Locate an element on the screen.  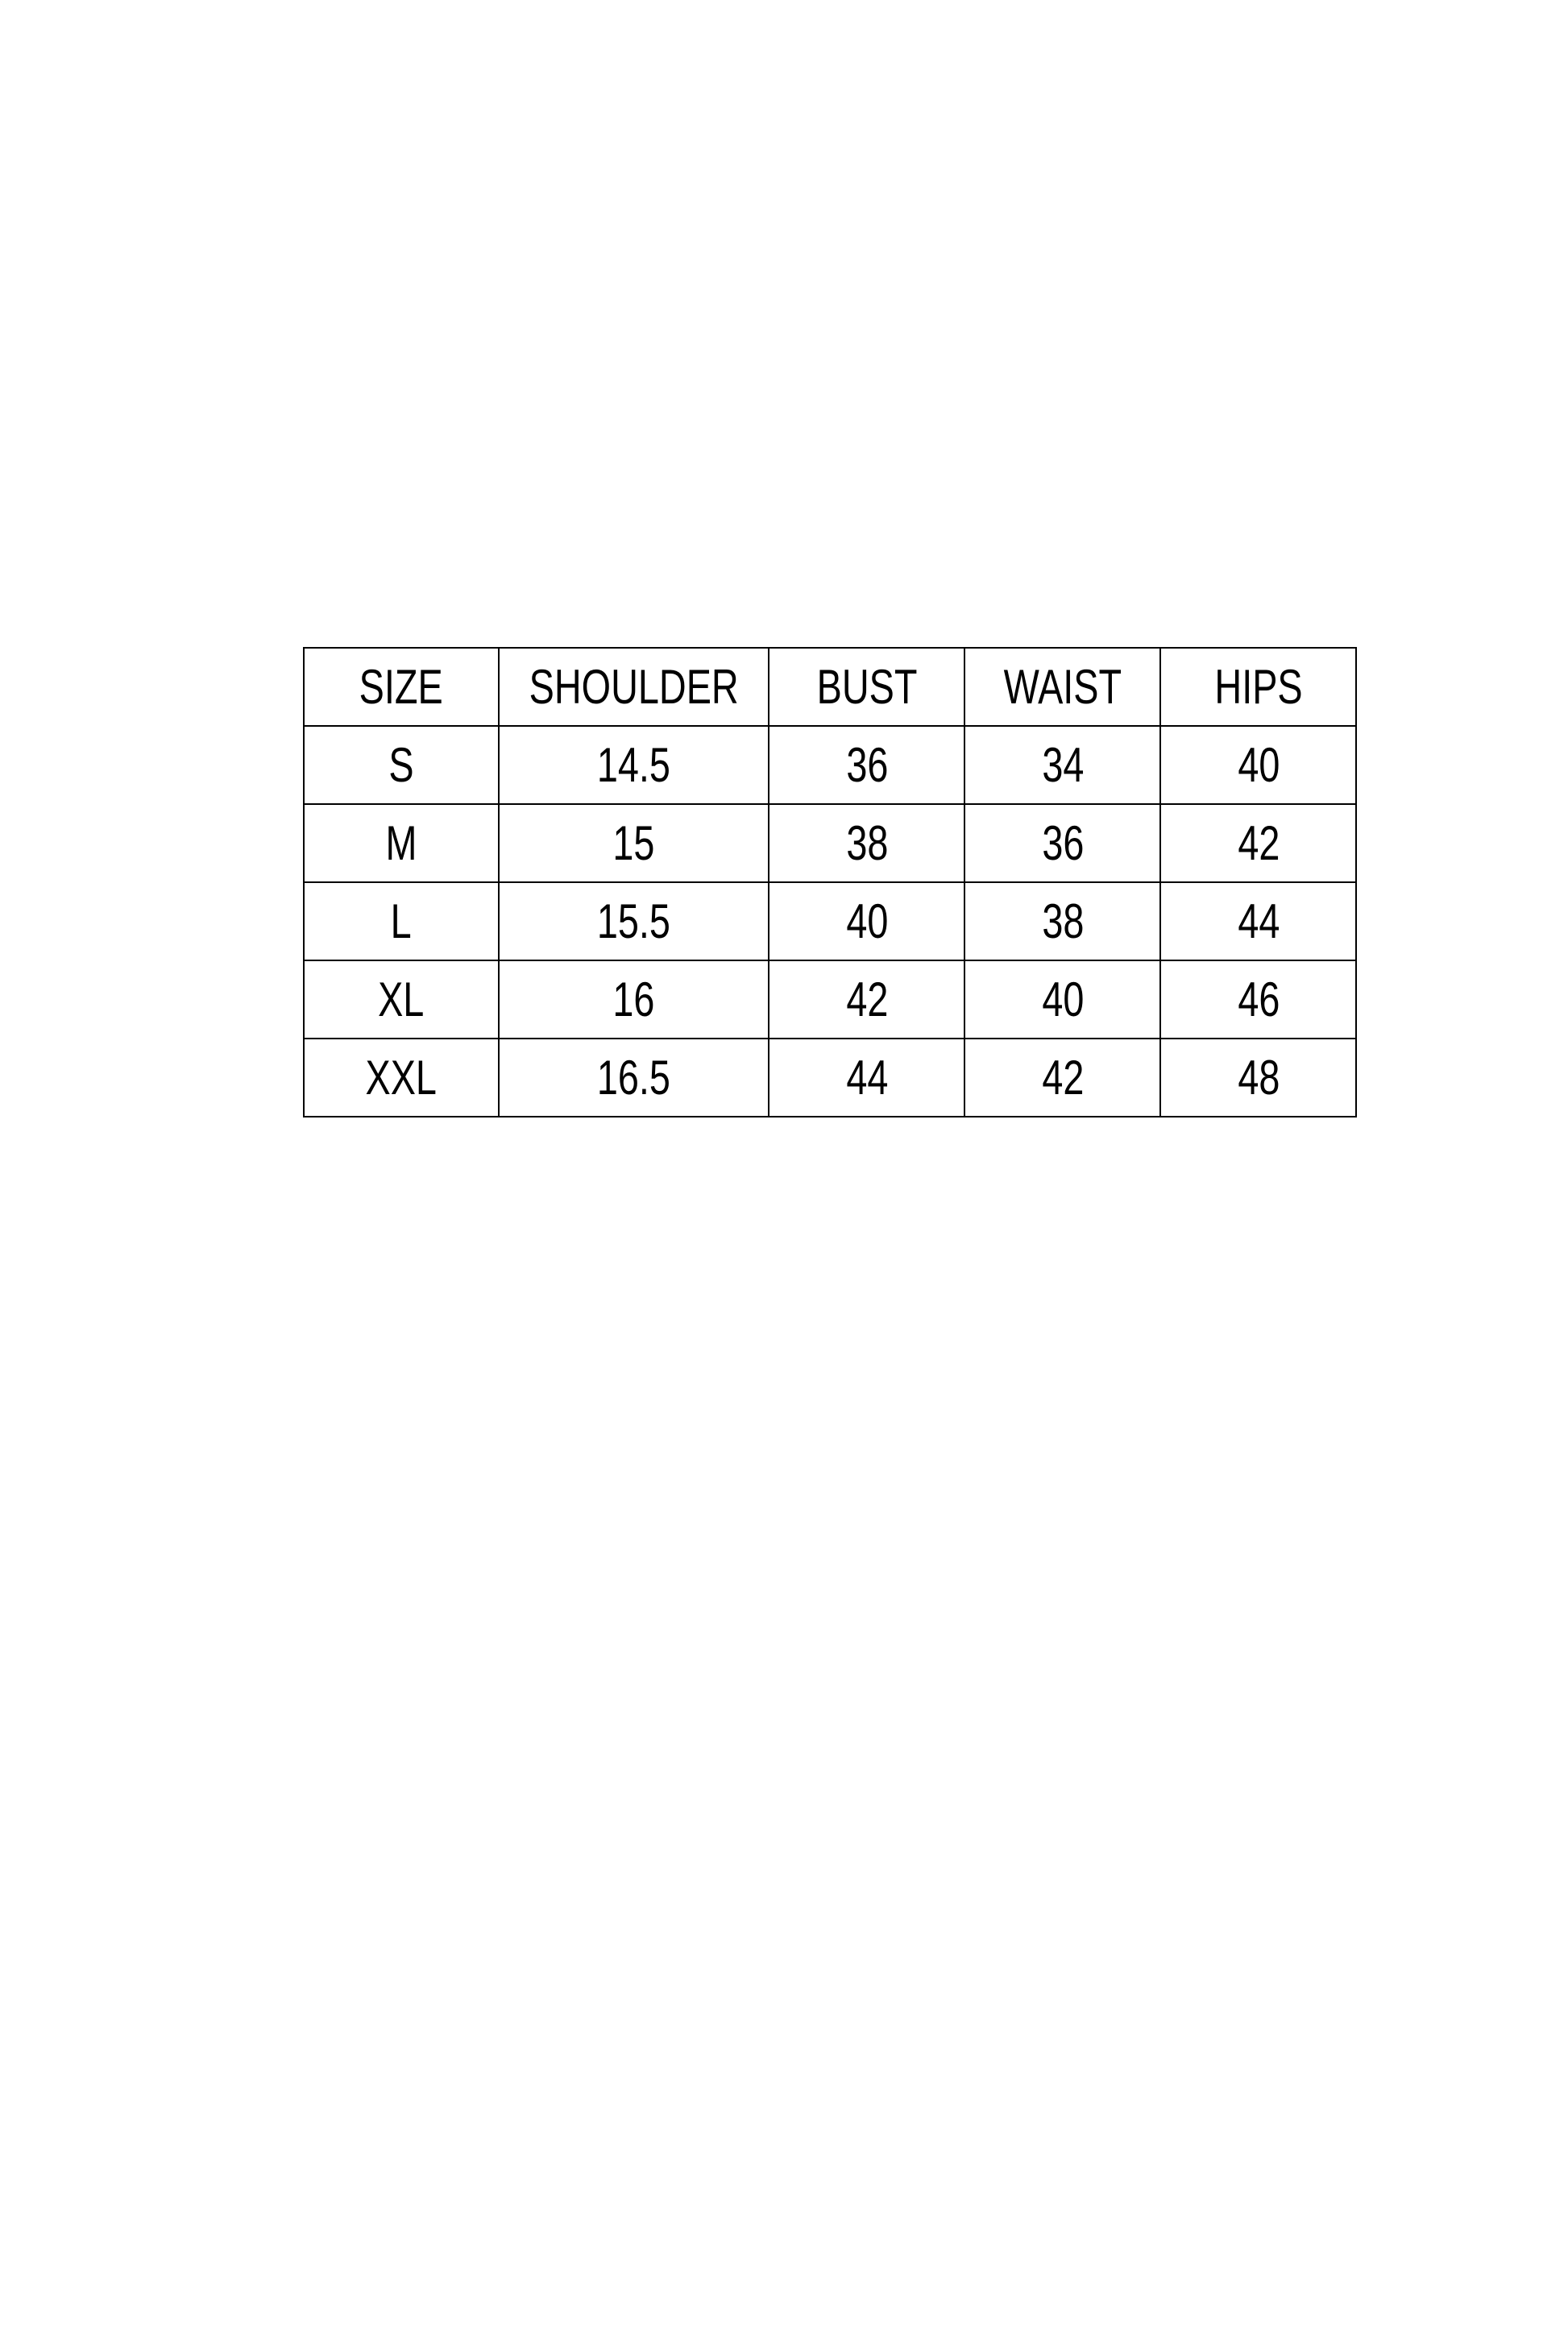
table-row: XXL 16.5 44 42 48 is located at coordinates (831, 1077).